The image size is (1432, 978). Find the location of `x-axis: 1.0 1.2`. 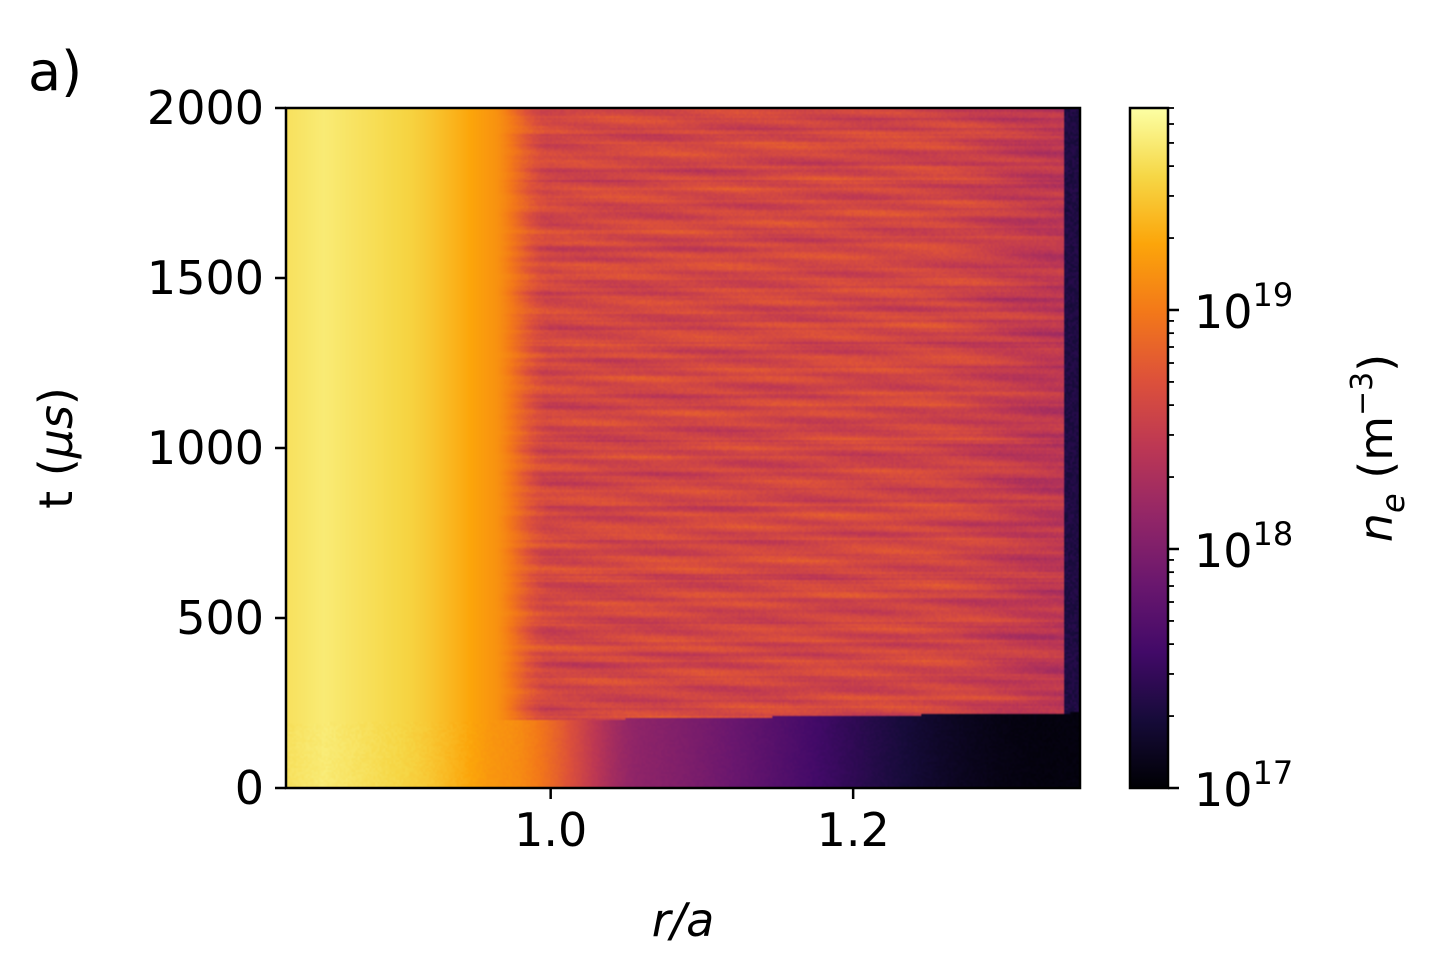

x-axis: 1.0 1.2 is located at coordinates (702, 822).